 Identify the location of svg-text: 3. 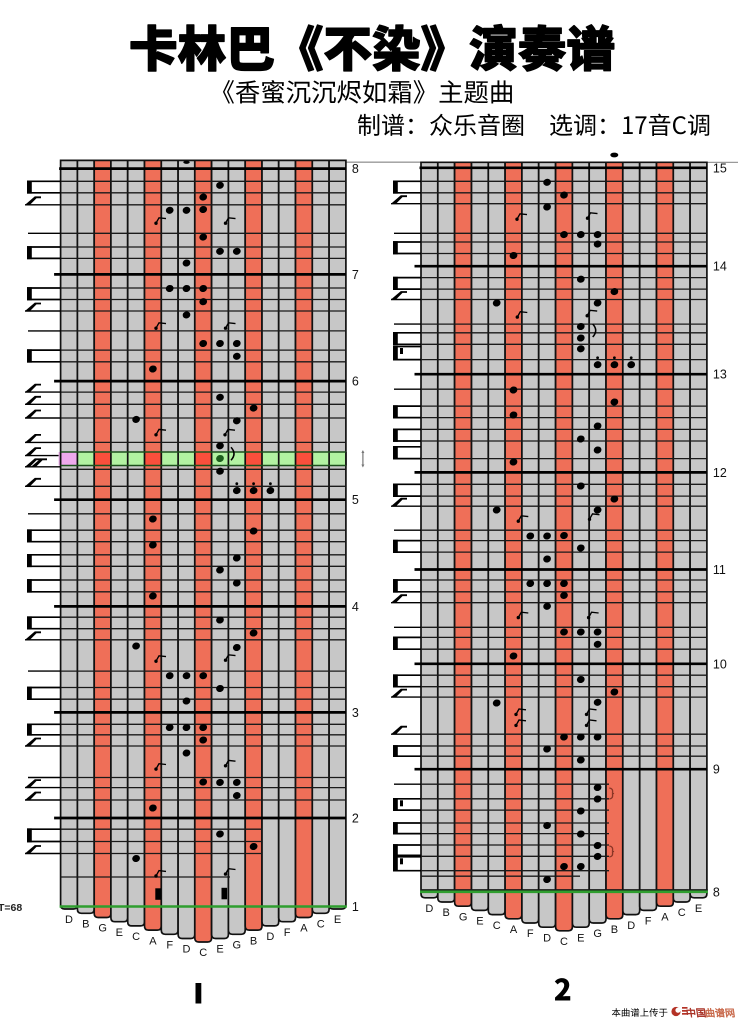
(355, 713).